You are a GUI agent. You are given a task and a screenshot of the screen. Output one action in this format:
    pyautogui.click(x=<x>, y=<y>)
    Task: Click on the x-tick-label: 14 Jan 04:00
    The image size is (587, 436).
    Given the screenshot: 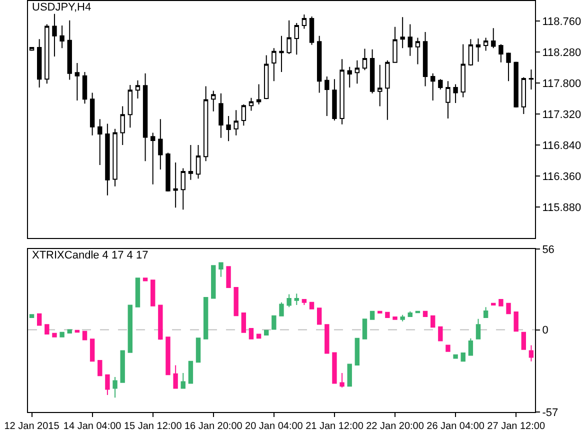 What is the action you would take?
    pyautogui.click(x=92, y=426)
    